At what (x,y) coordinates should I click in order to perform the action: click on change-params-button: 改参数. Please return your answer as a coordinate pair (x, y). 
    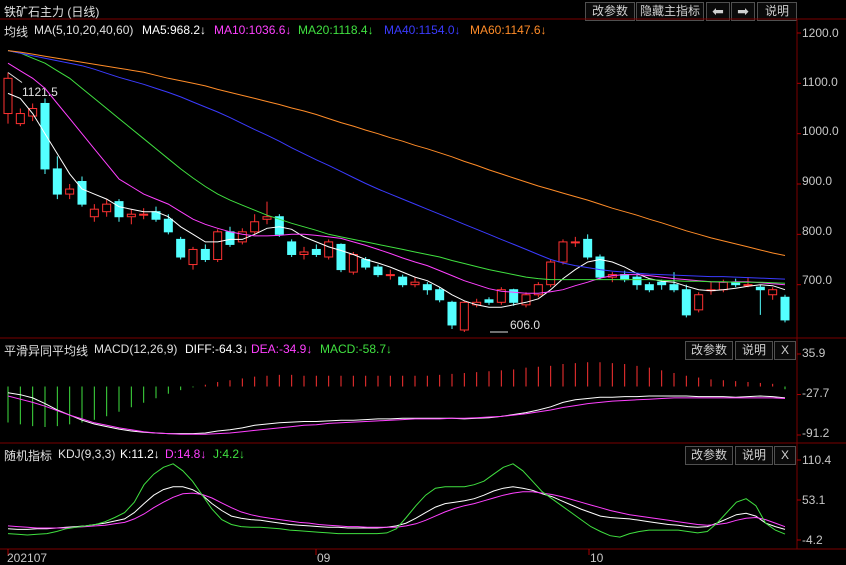
    Looking at the image, I should click on (610, 11).